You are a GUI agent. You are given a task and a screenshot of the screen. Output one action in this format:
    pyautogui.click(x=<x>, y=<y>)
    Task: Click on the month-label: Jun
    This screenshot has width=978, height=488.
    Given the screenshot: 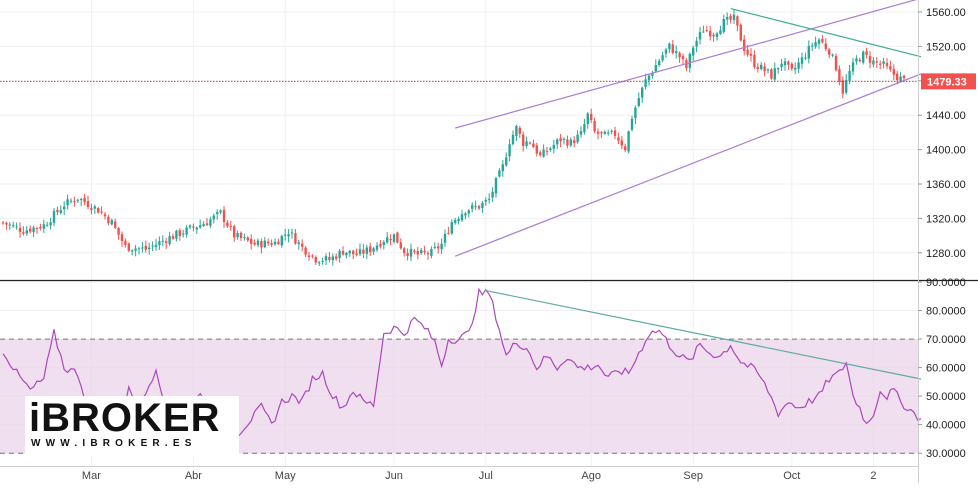 What is the action you would take?
    pyautogui.click(x=394, y=476)
    